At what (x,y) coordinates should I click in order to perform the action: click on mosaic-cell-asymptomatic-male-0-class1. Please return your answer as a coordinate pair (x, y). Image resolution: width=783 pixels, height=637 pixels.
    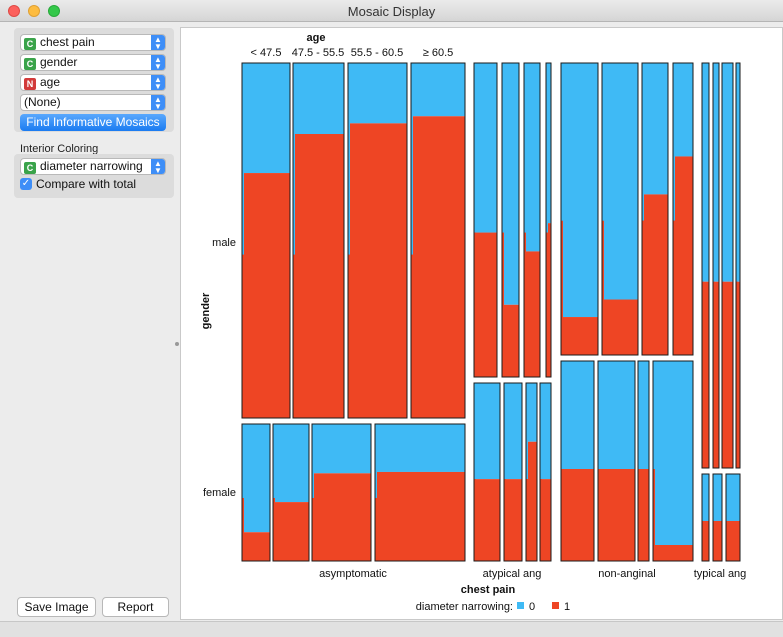
    Looking at the image, I should click on (266, 295).